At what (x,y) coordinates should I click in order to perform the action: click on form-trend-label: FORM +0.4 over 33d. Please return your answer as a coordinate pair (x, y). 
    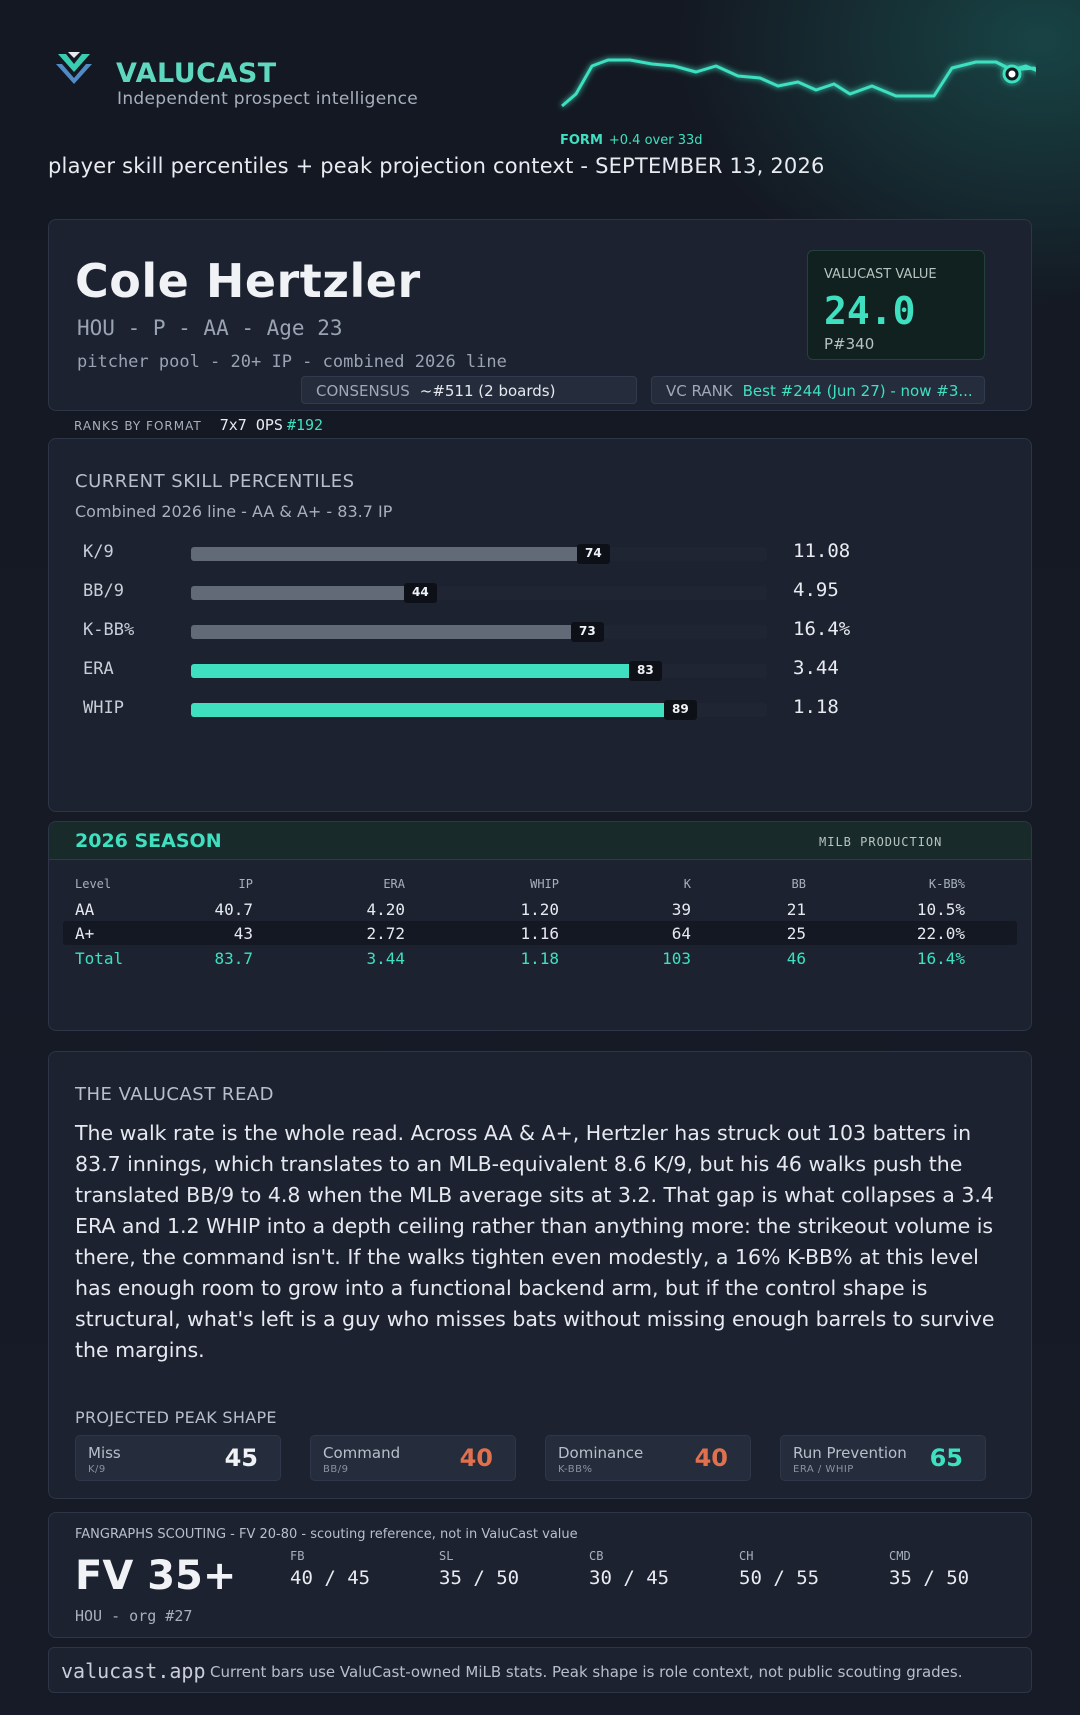
    Looking at the image, I should click on (631, 140).